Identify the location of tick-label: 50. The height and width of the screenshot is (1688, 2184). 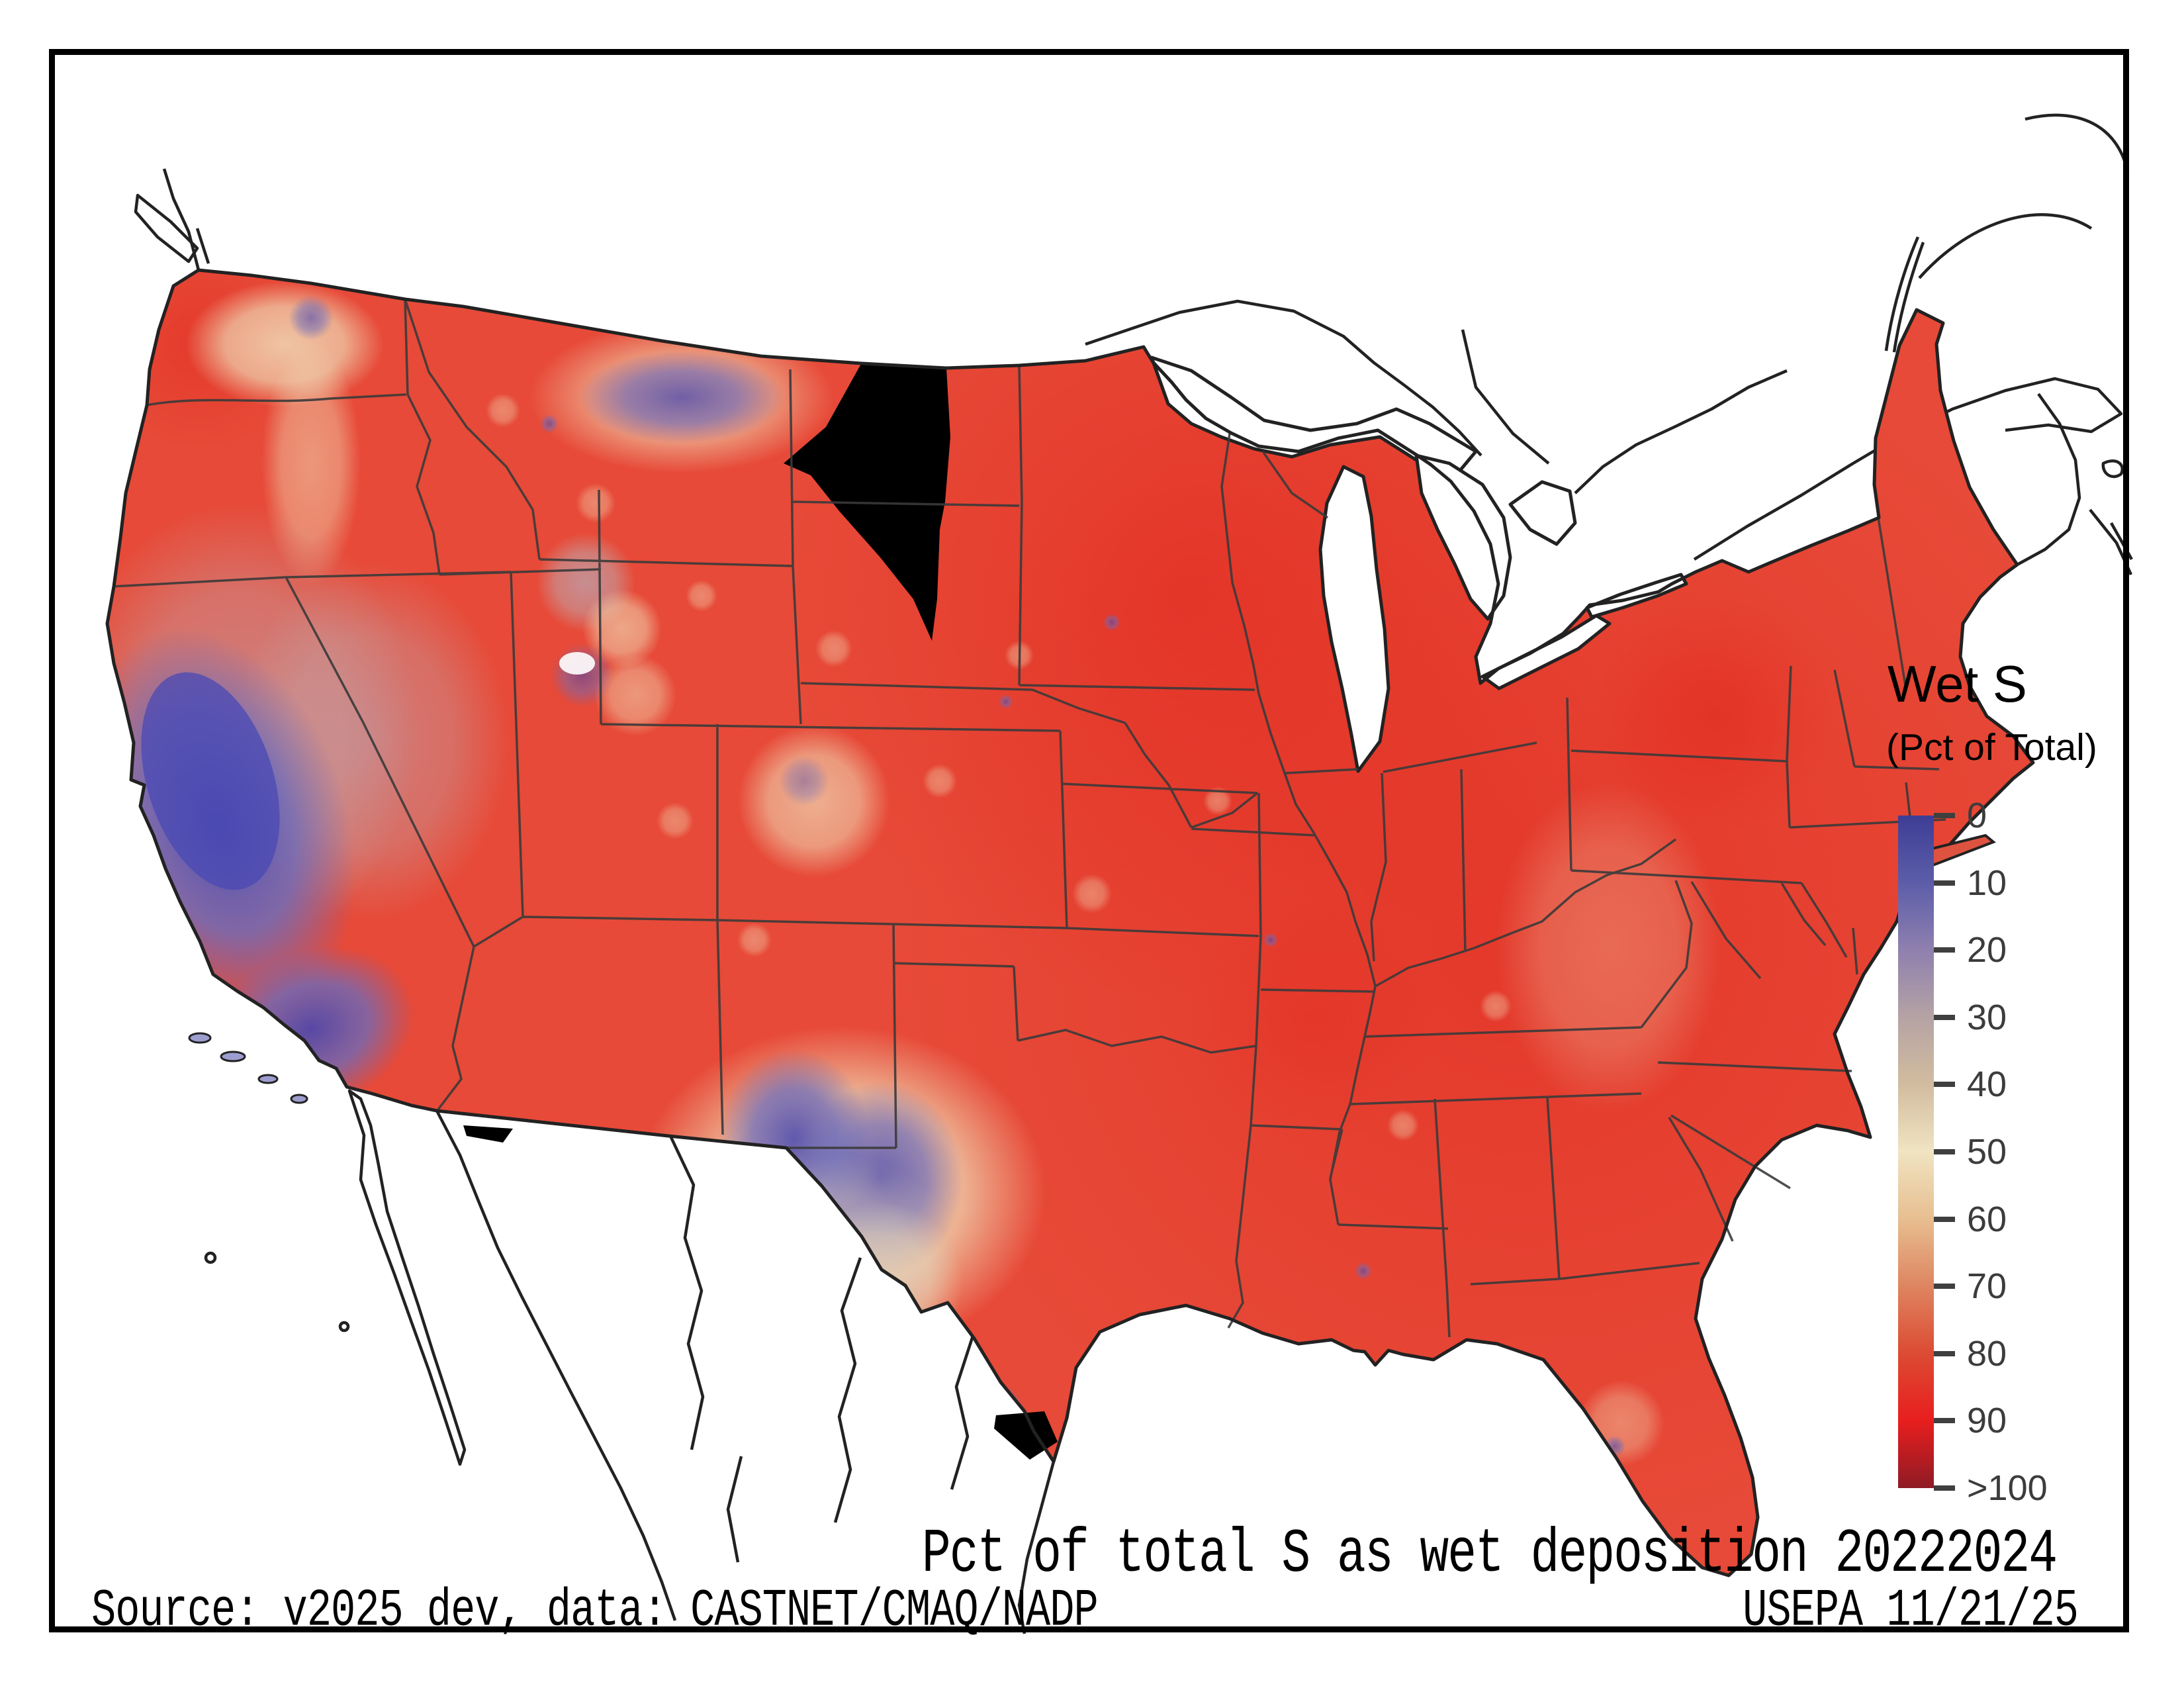
(1987, 1152).